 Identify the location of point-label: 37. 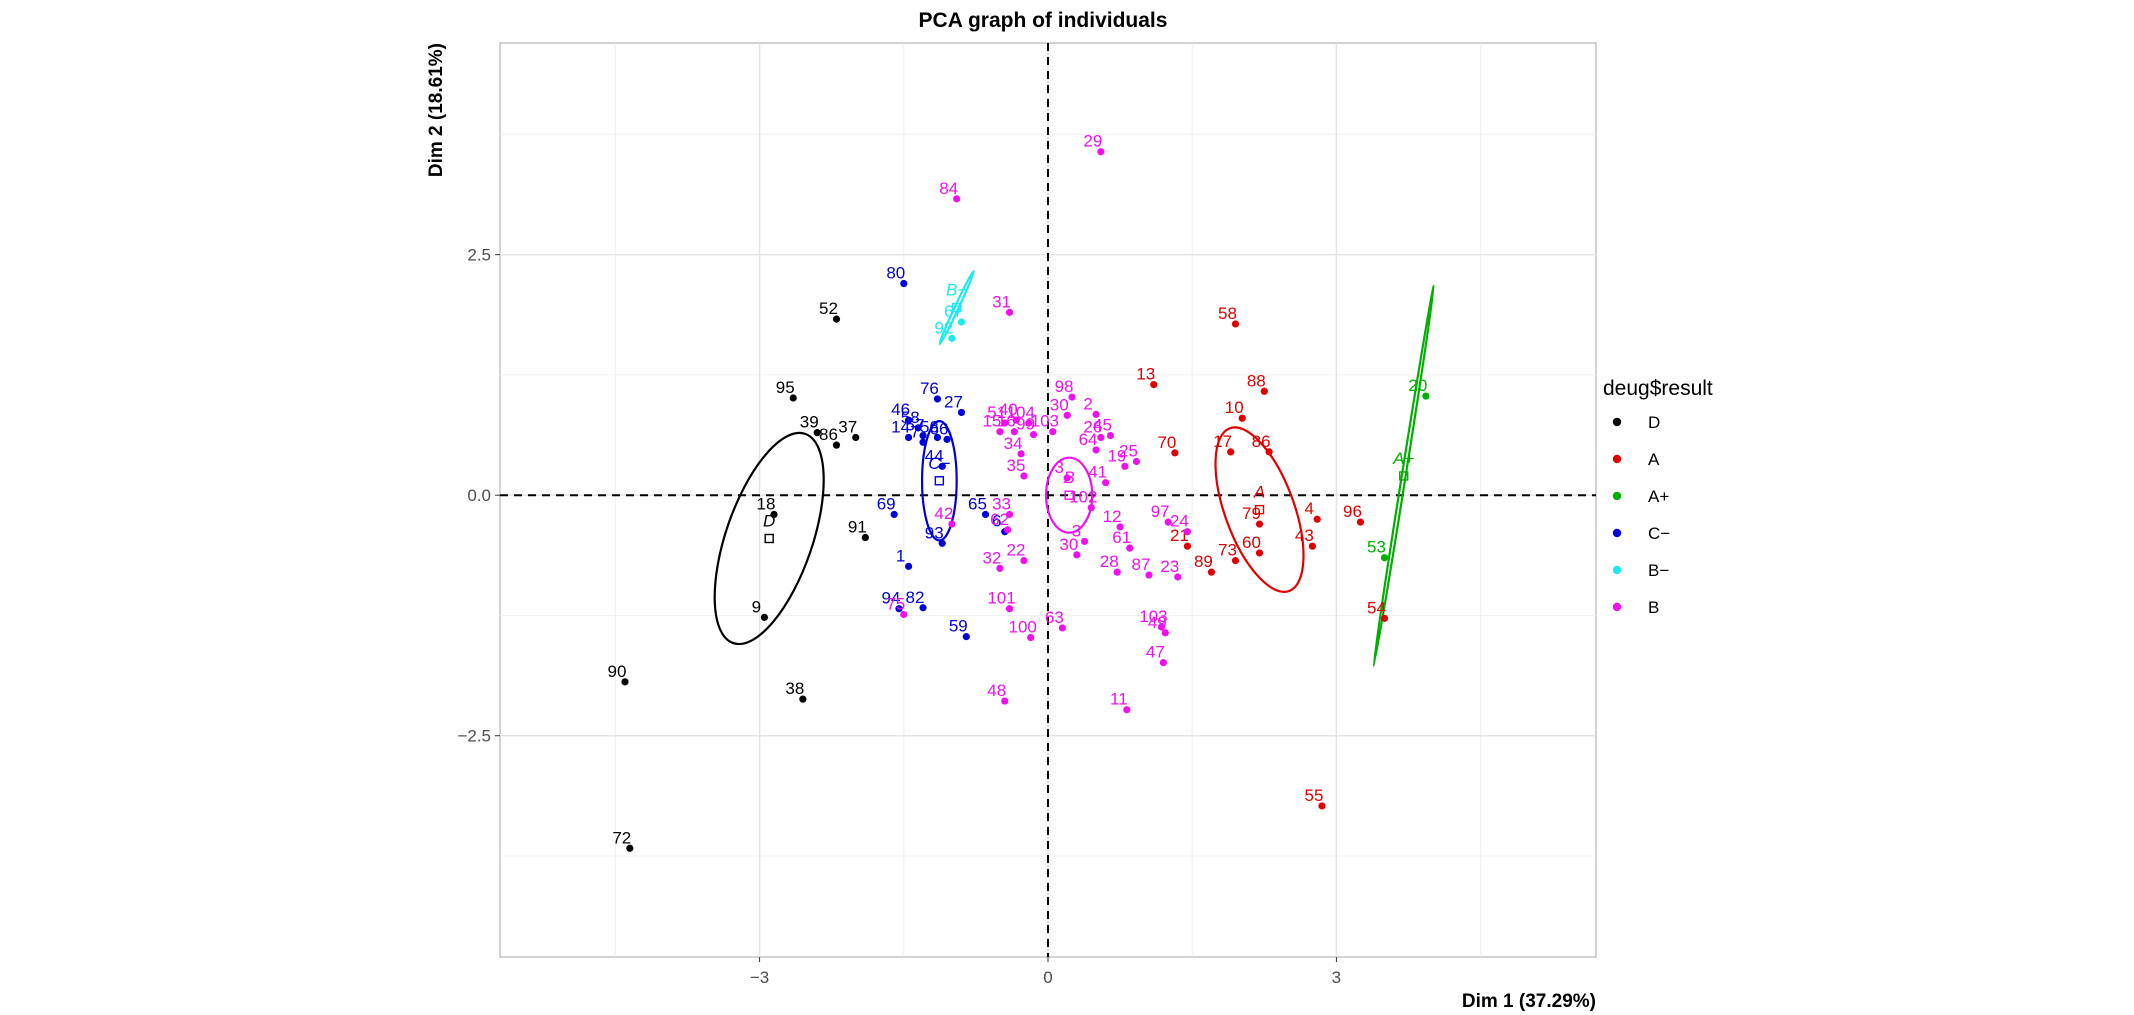
(847, 426).